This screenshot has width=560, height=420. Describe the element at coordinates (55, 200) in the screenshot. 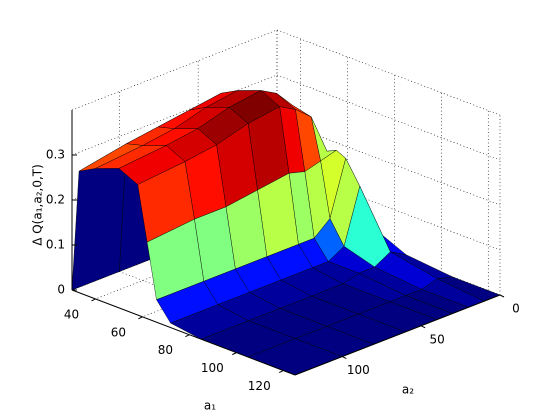

I see `z-tick-label: 0.2` at that location.